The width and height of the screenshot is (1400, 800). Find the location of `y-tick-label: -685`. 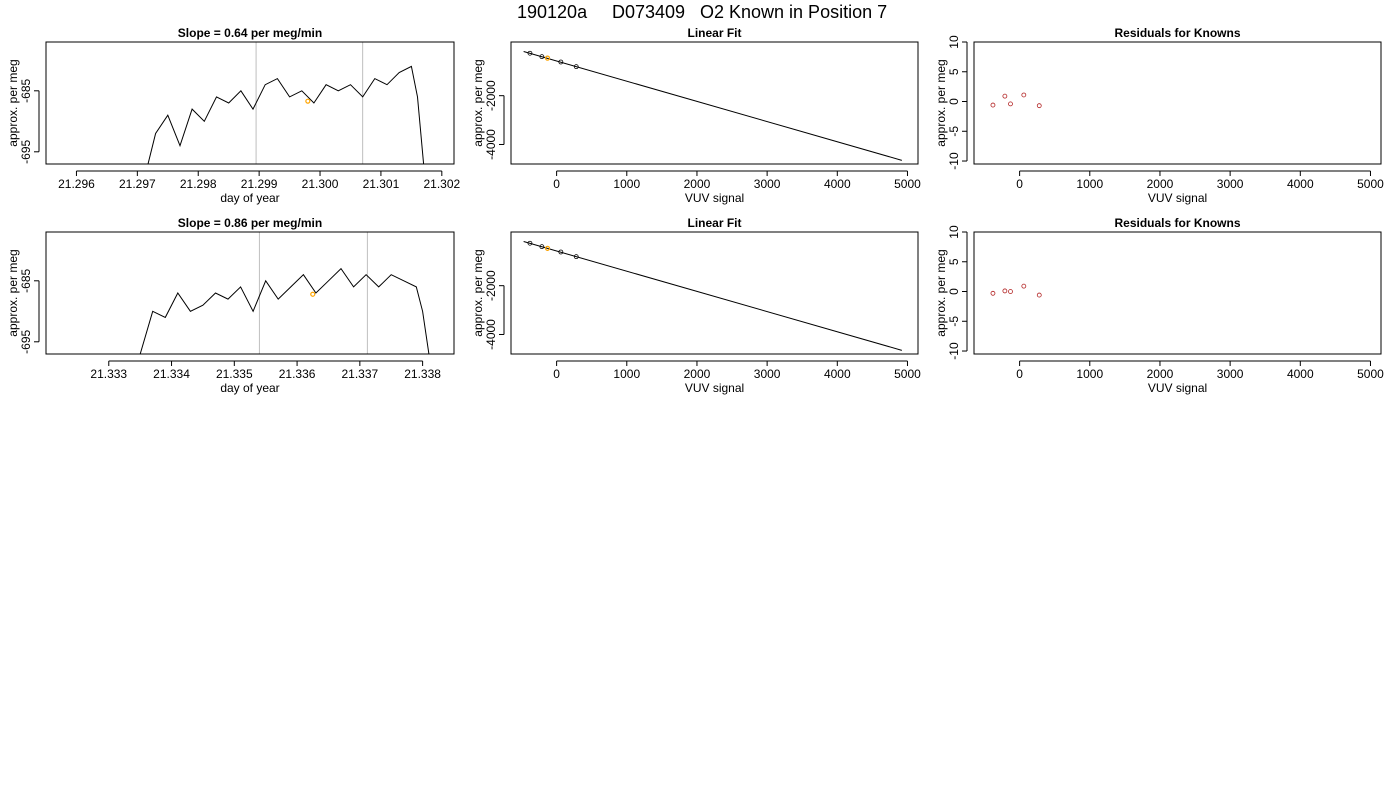

y-tick-label: -685 is located at coordinates (26, 280).